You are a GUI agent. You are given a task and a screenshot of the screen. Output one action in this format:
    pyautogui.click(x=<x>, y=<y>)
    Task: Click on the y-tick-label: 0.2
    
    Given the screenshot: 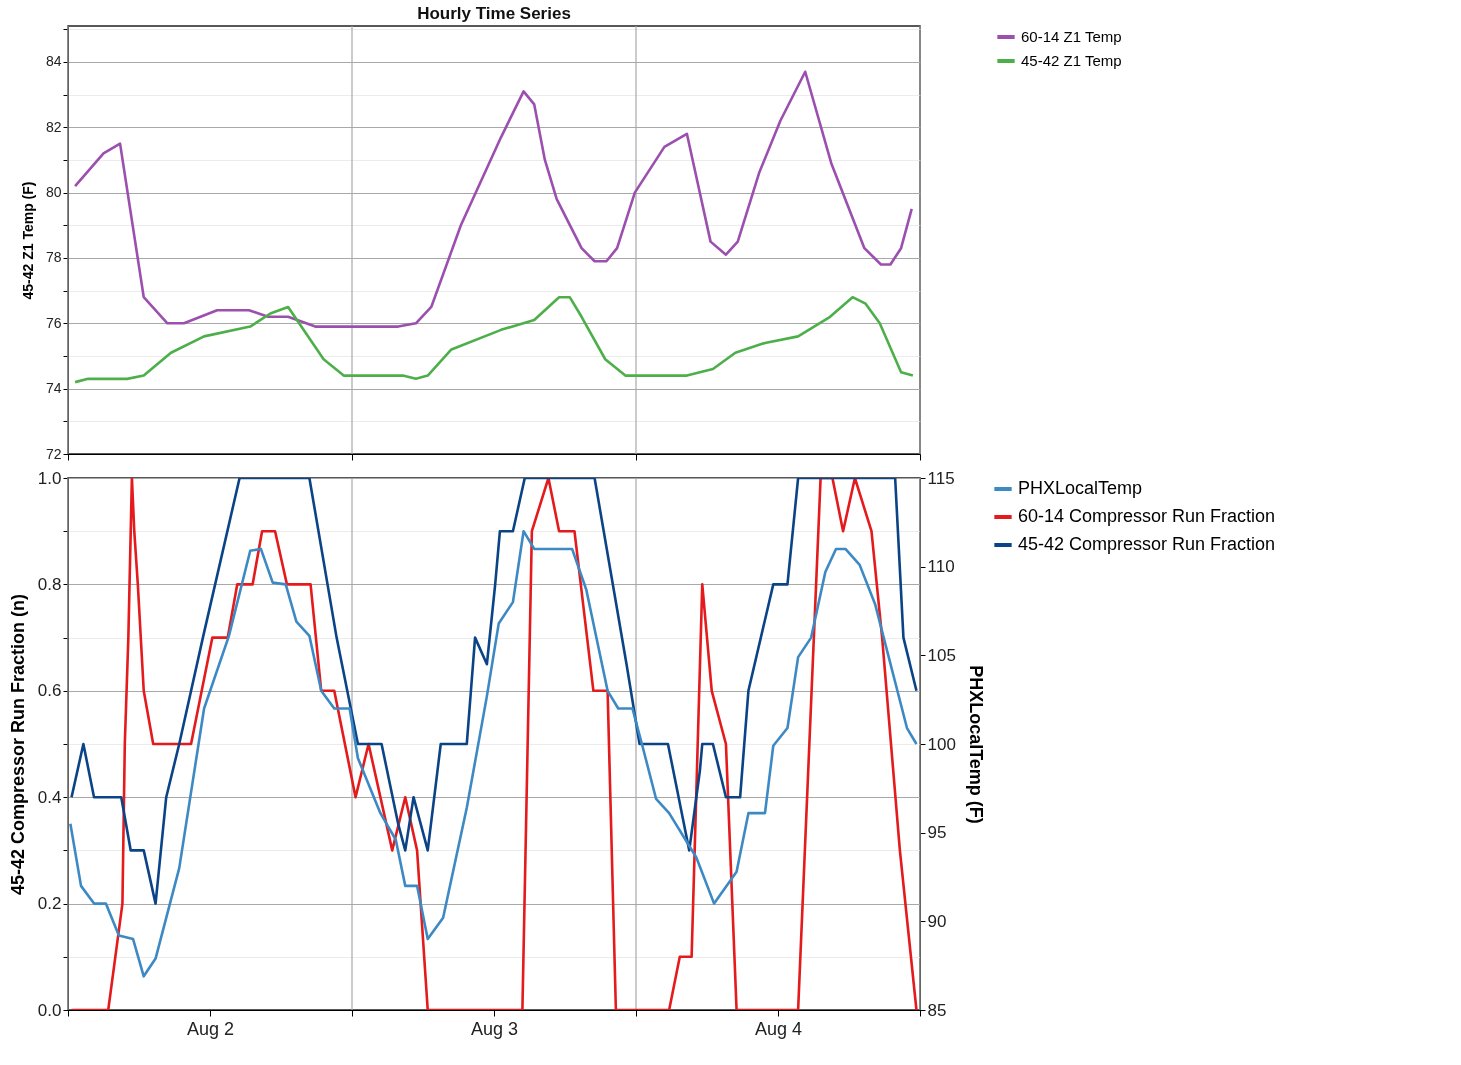 What is the action you would take?
    pyautogui.click(x=49, y=904)
    